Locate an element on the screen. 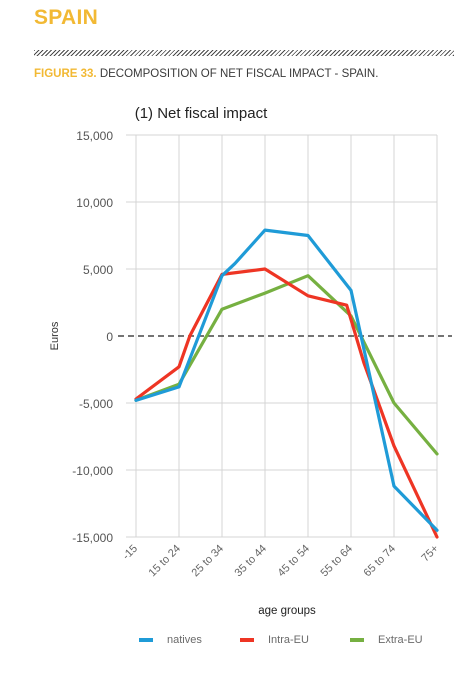 This screenshot has width=454, height=684. chart-legend: natives Intra-EU Extra-EU is located at coordinates (227, 642).